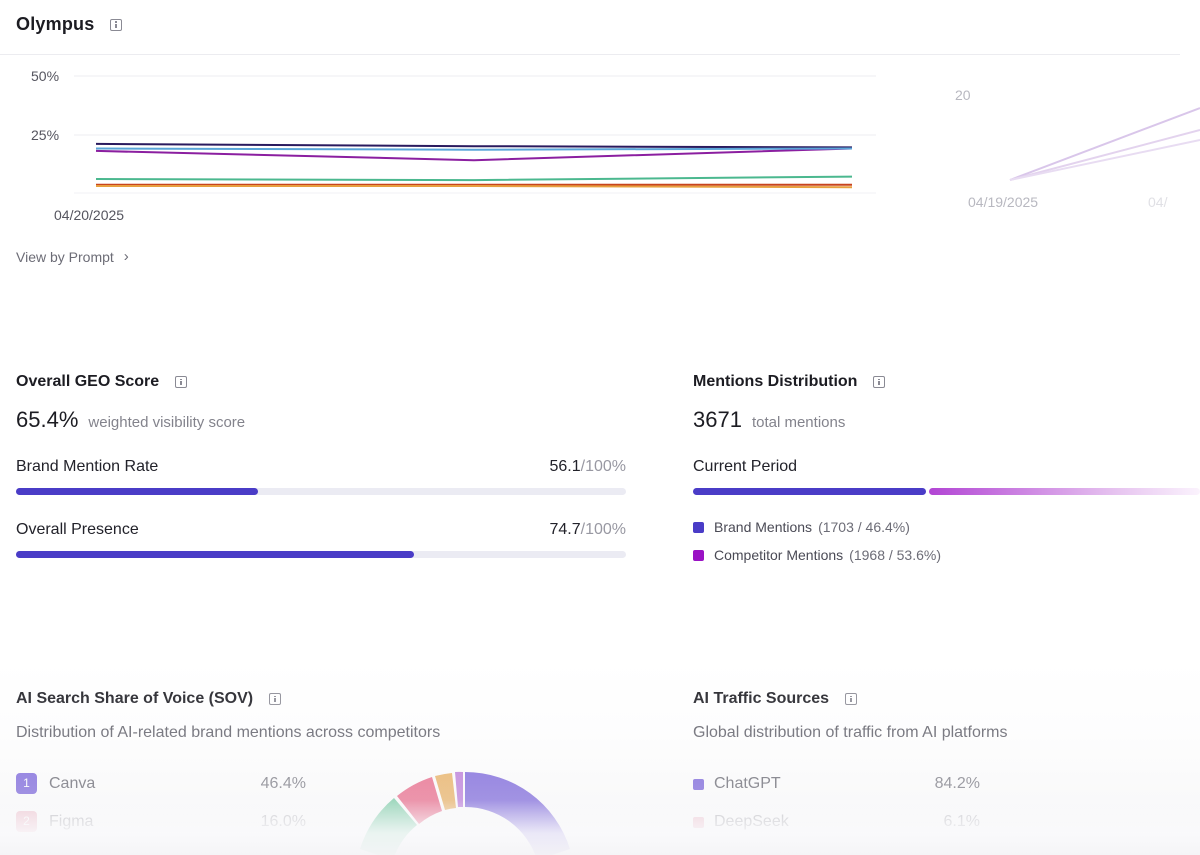 Image resolution: width=1200 pixels, height=855 pixels. What do you see at coordinates (45, 135) in the screenshot?
I see `y-tick-label: 25%` at bounding box center [45, 135].